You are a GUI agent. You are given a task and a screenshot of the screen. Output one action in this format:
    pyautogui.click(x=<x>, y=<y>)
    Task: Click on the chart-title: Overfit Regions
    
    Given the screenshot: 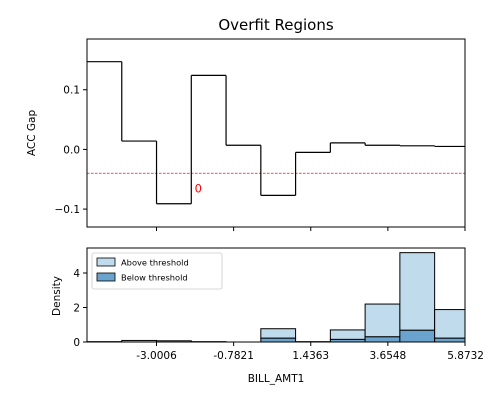 What is the action you would take?
    pyautogui.click(x=276, y=25)
    